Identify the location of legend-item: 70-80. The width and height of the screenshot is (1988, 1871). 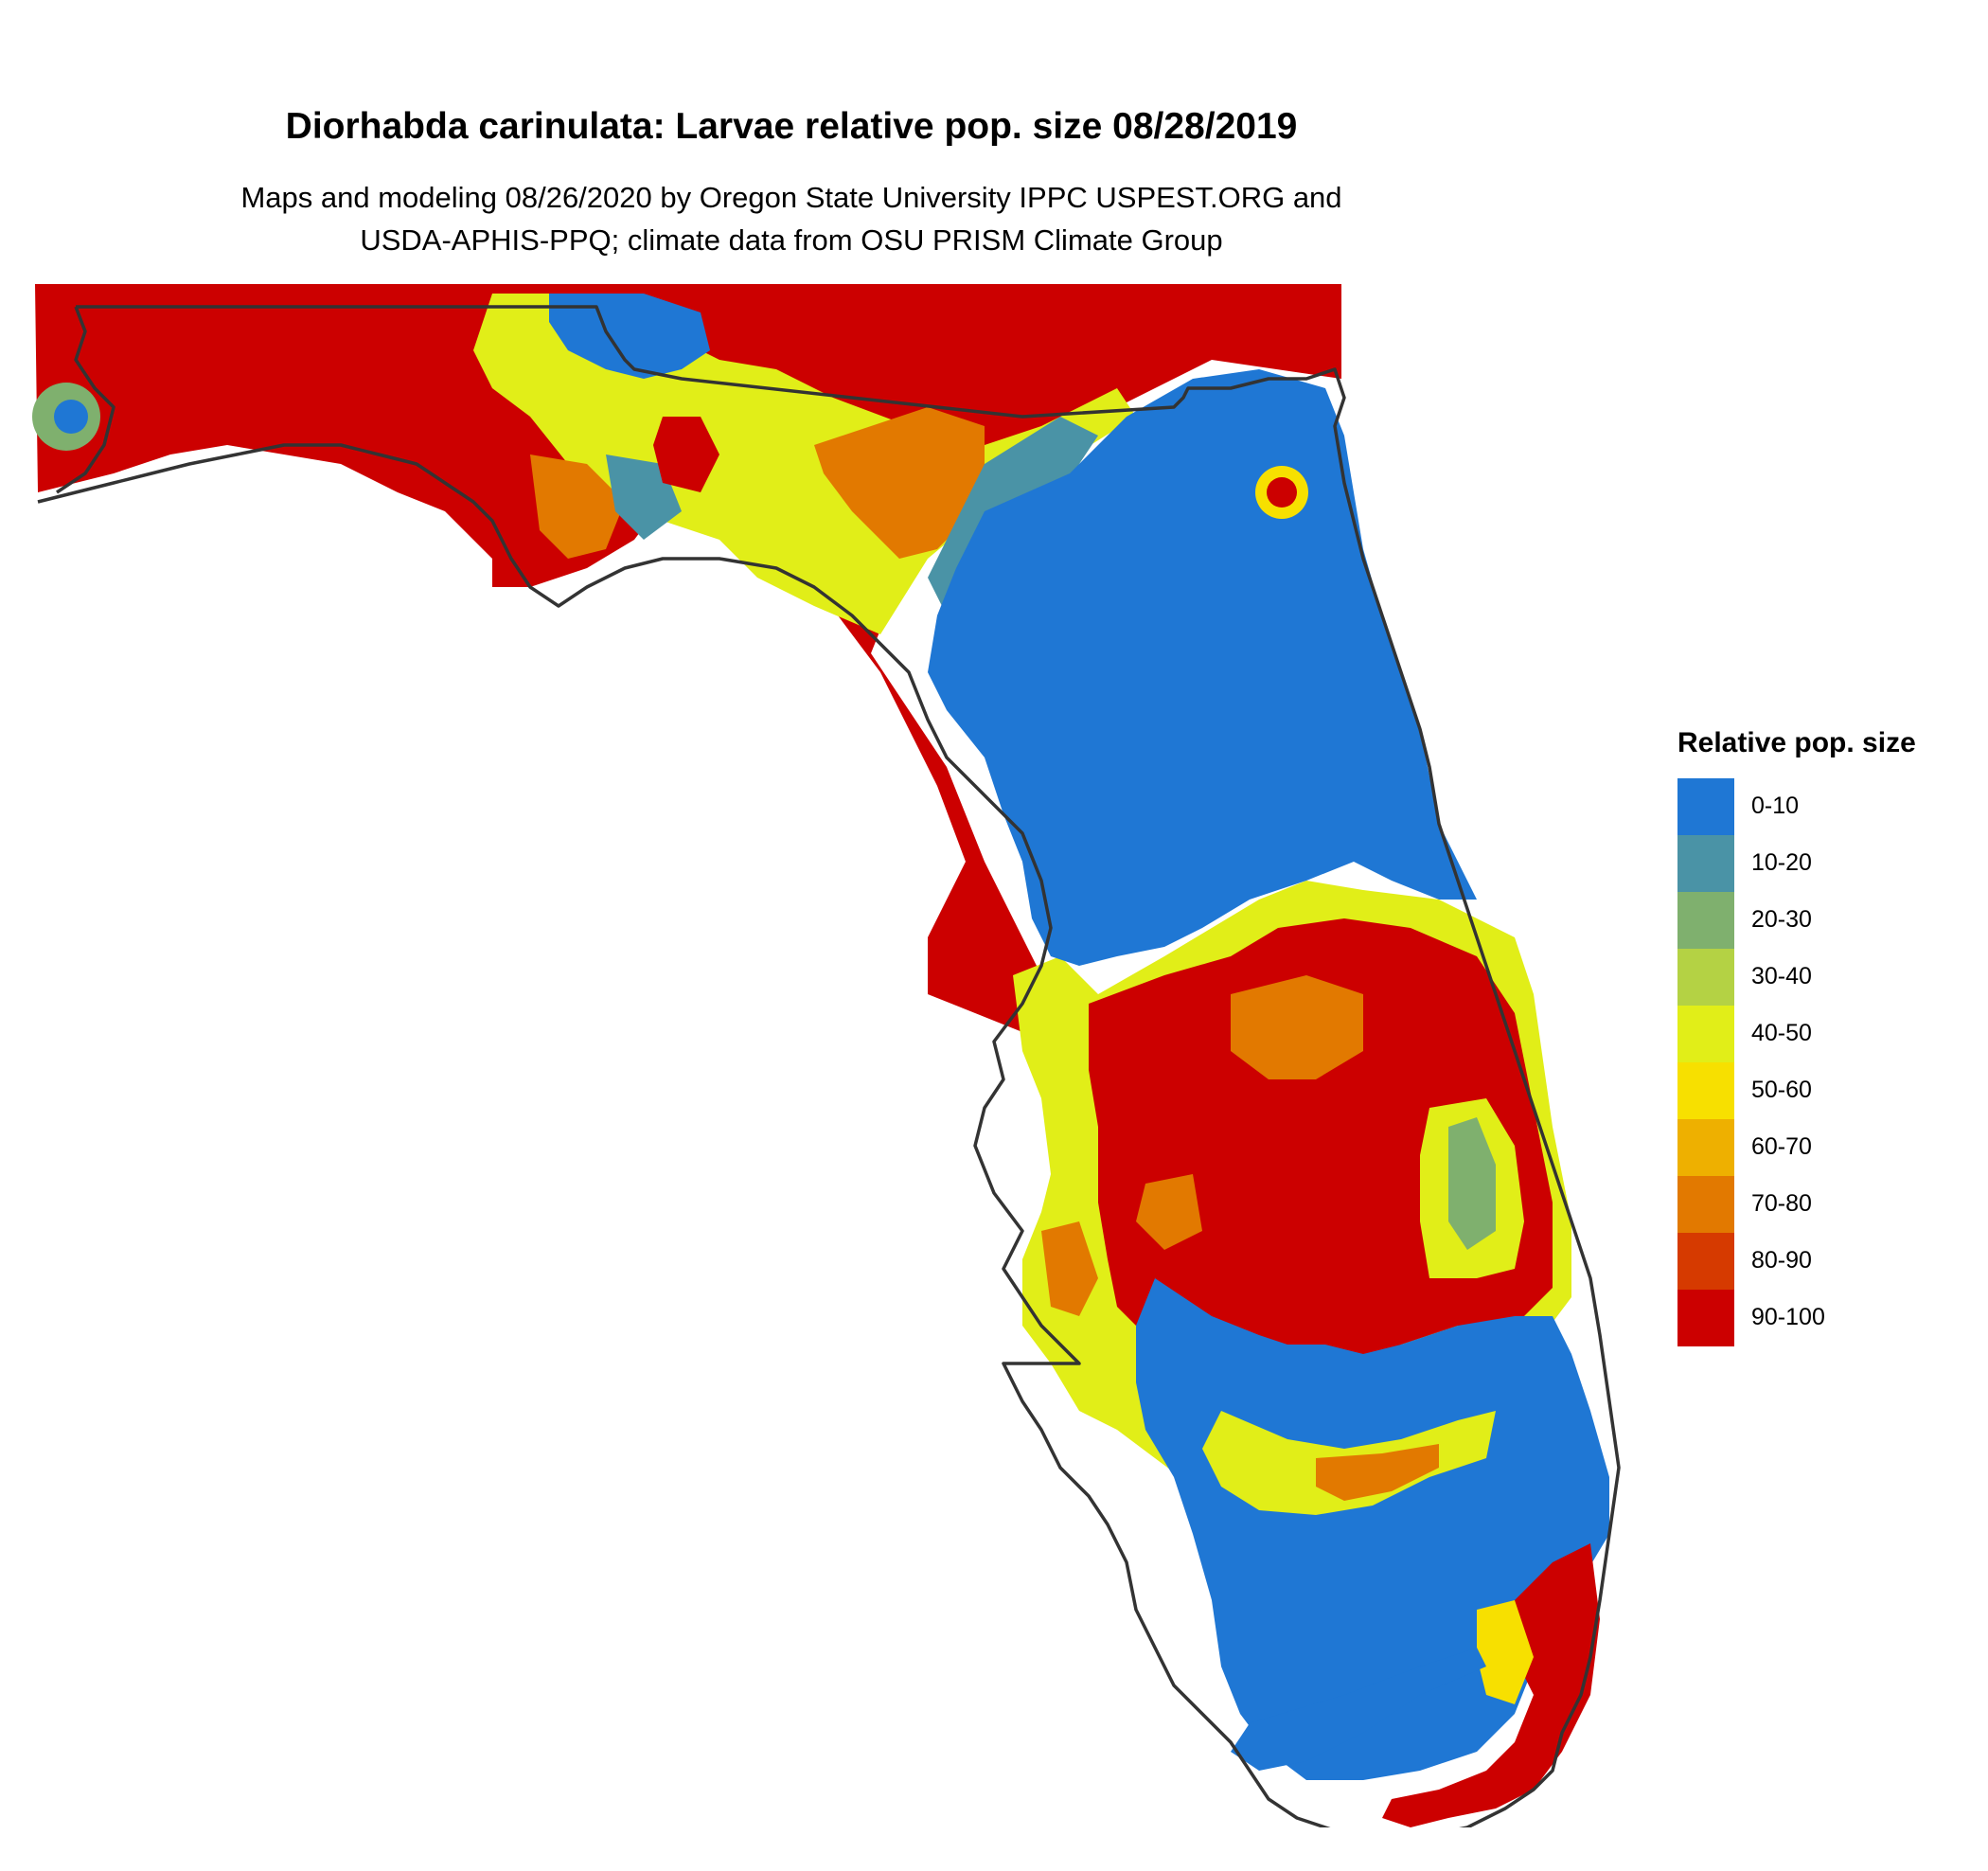
(1796, 1204).